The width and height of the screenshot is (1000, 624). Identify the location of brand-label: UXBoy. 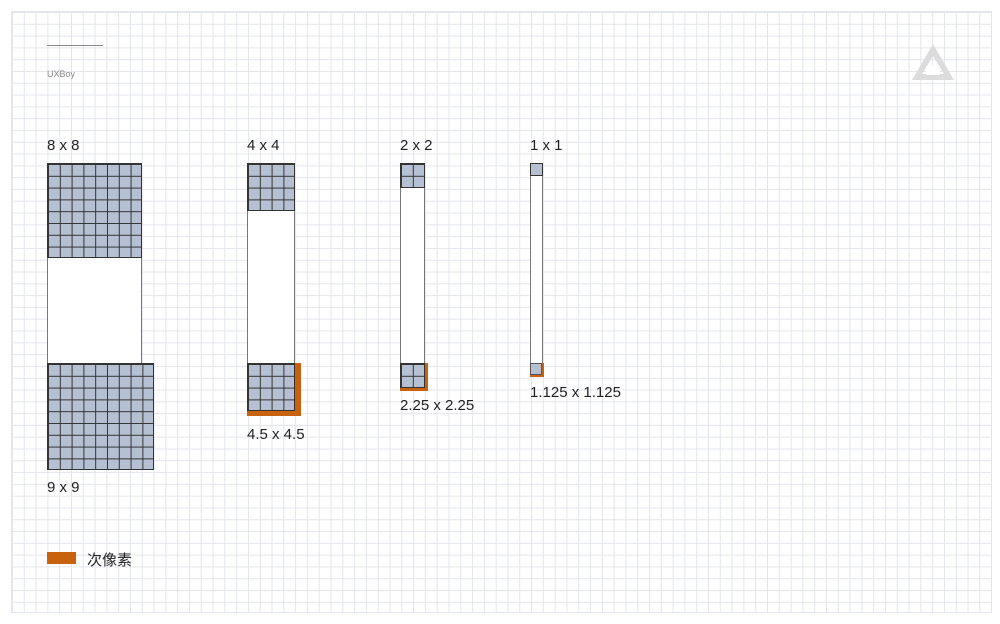
(61, 74).